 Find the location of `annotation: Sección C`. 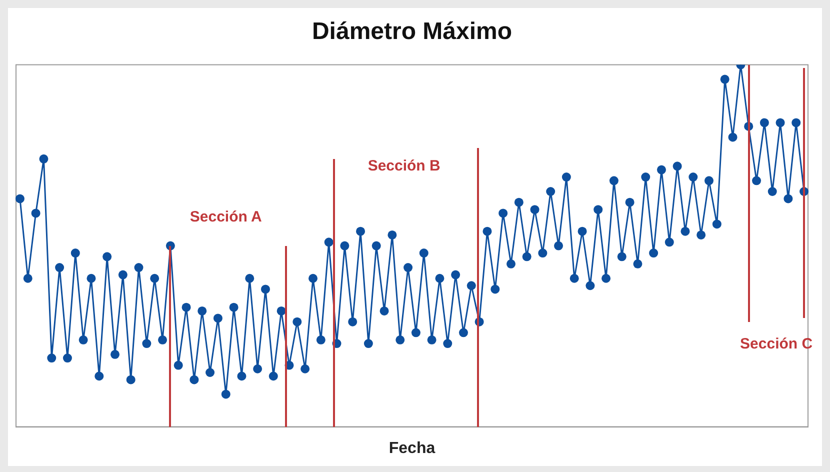

annotation: Sección C is located at coordinates (776, 343).